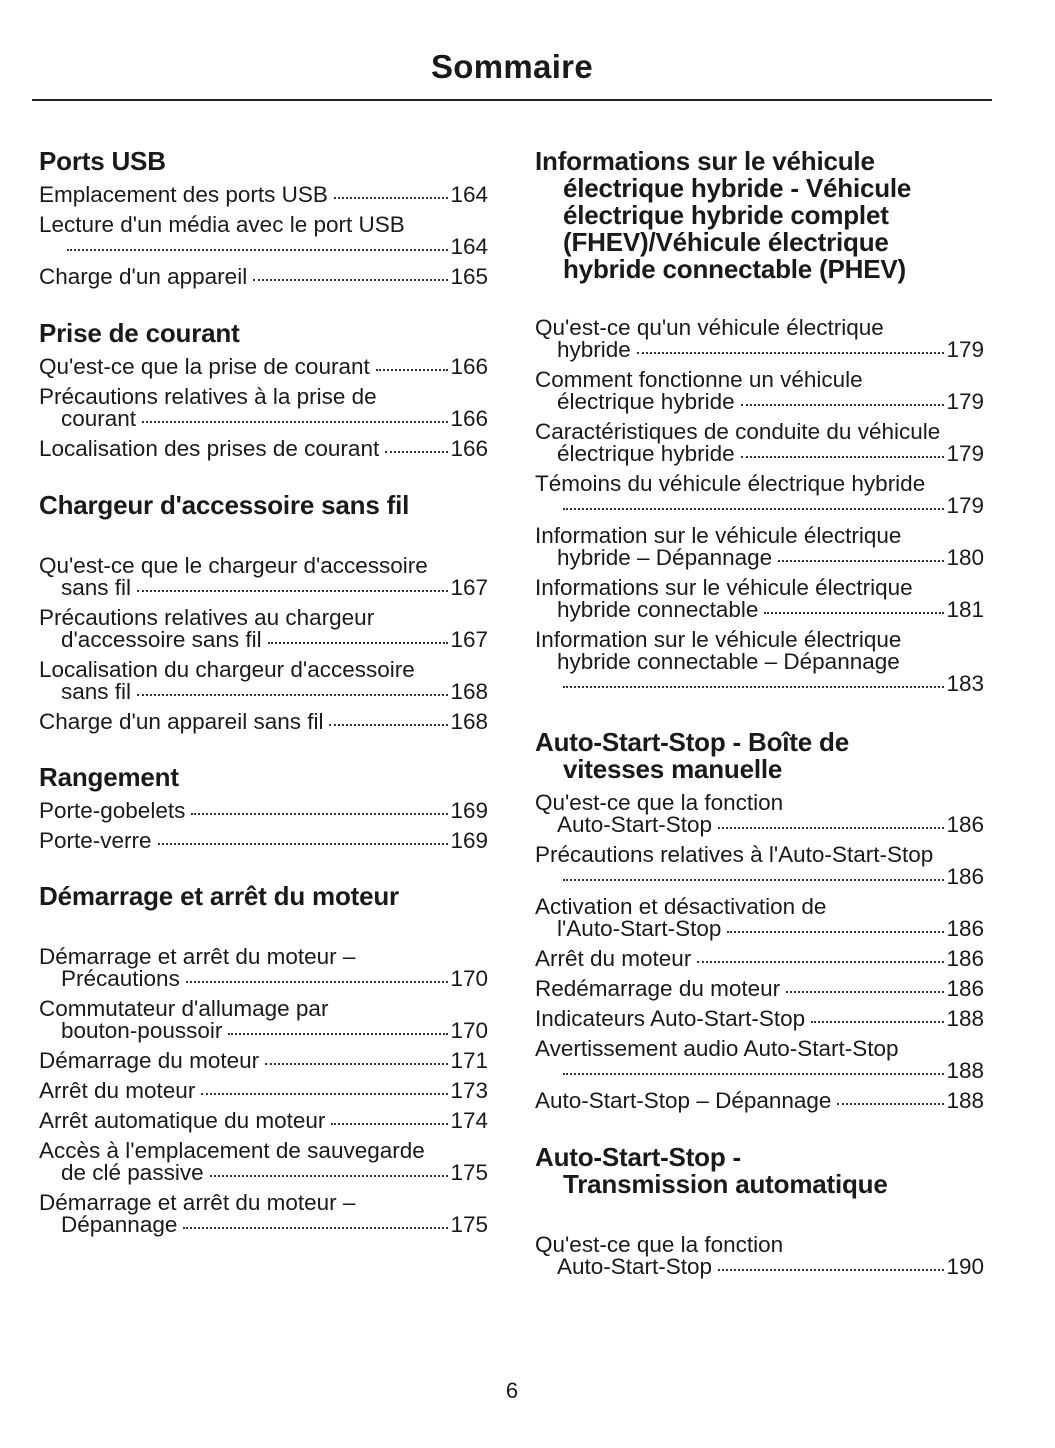  I want to click on toc-entry: Arrêt automatique du moteur 174, so click(263, 1120).